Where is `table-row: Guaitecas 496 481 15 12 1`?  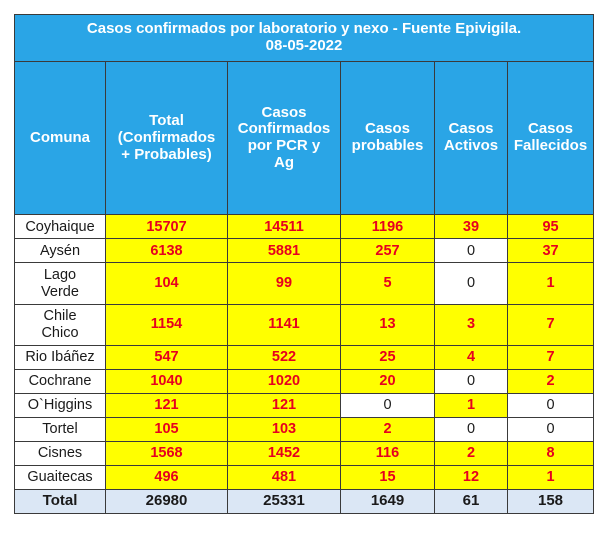 table-row: Guaitecas 496 481 15 12 1 is located at coordinates (304, 477).